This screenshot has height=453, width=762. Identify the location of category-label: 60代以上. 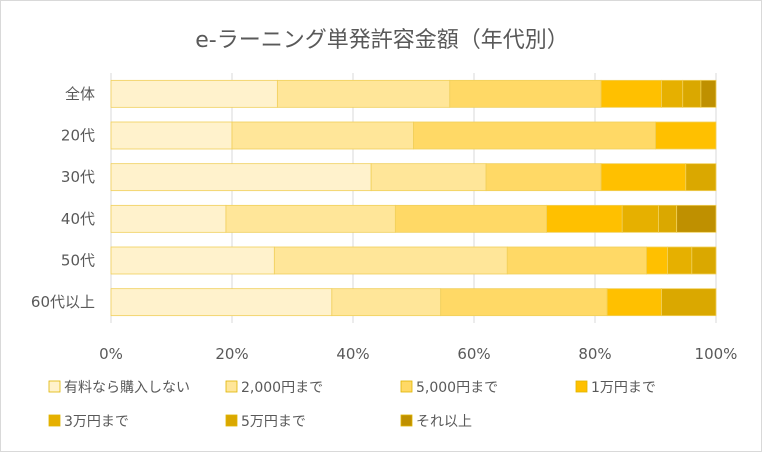
(63, 302).